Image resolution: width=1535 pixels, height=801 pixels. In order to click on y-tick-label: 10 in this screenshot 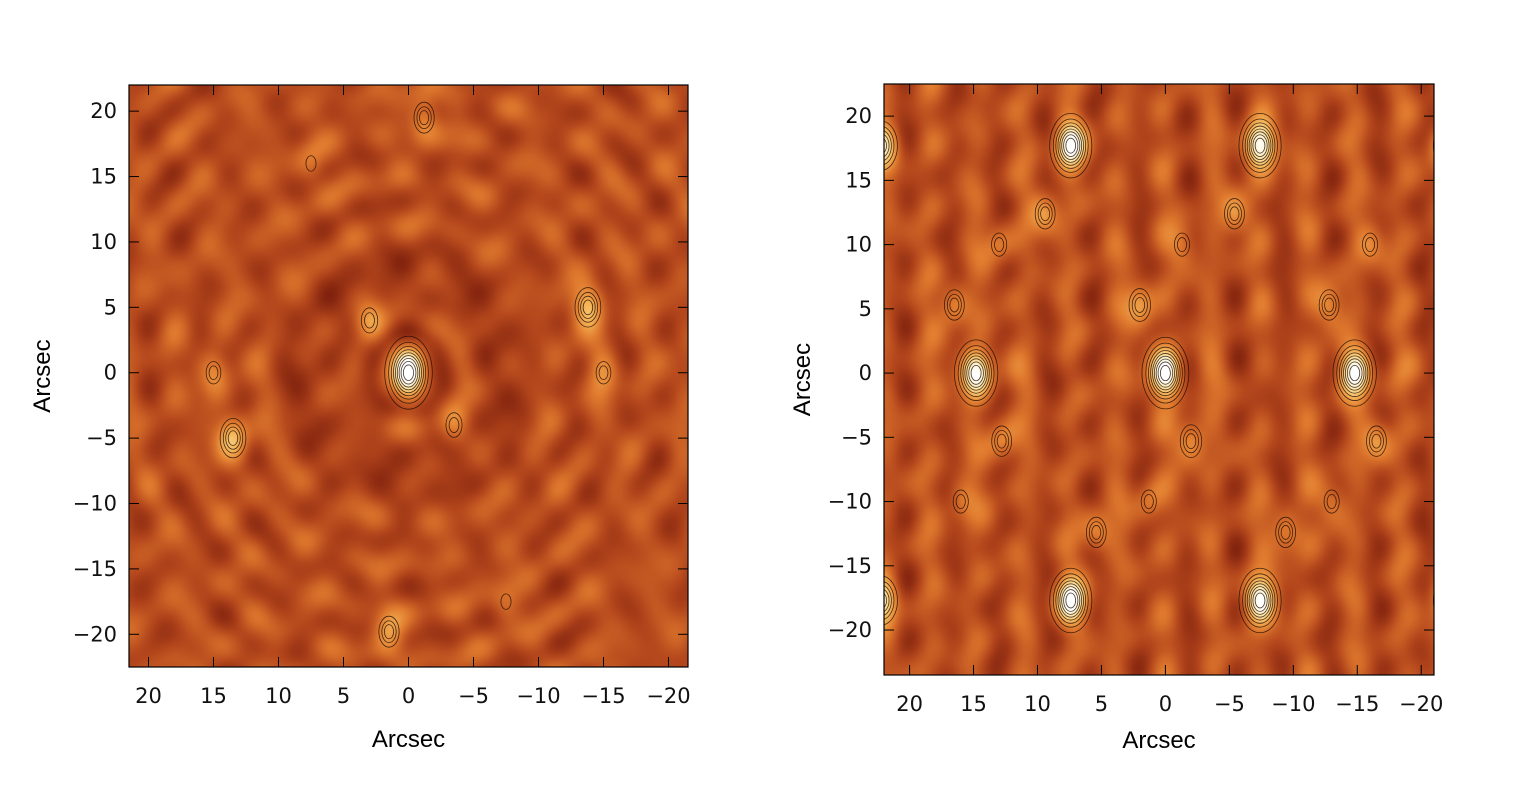, I will do `click(858, 245)`.